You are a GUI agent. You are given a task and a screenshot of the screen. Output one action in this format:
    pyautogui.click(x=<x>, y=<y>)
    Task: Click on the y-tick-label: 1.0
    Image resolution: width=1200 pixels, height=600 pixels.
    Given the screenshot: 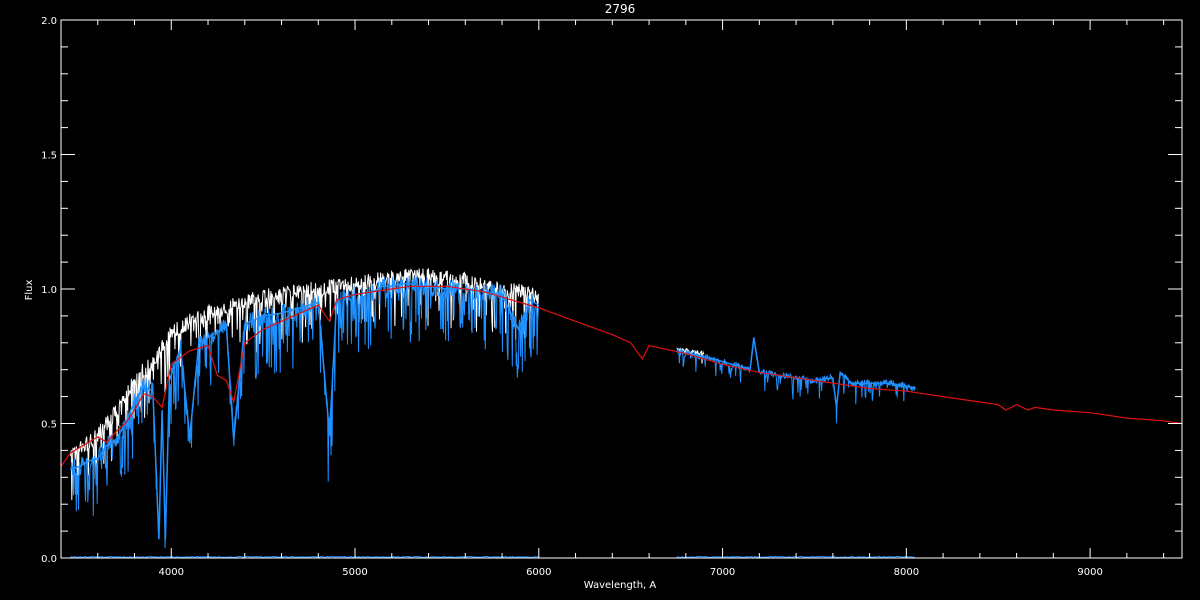 What is the action you would take?
    pyautogui.click(x=49, y=290)
    